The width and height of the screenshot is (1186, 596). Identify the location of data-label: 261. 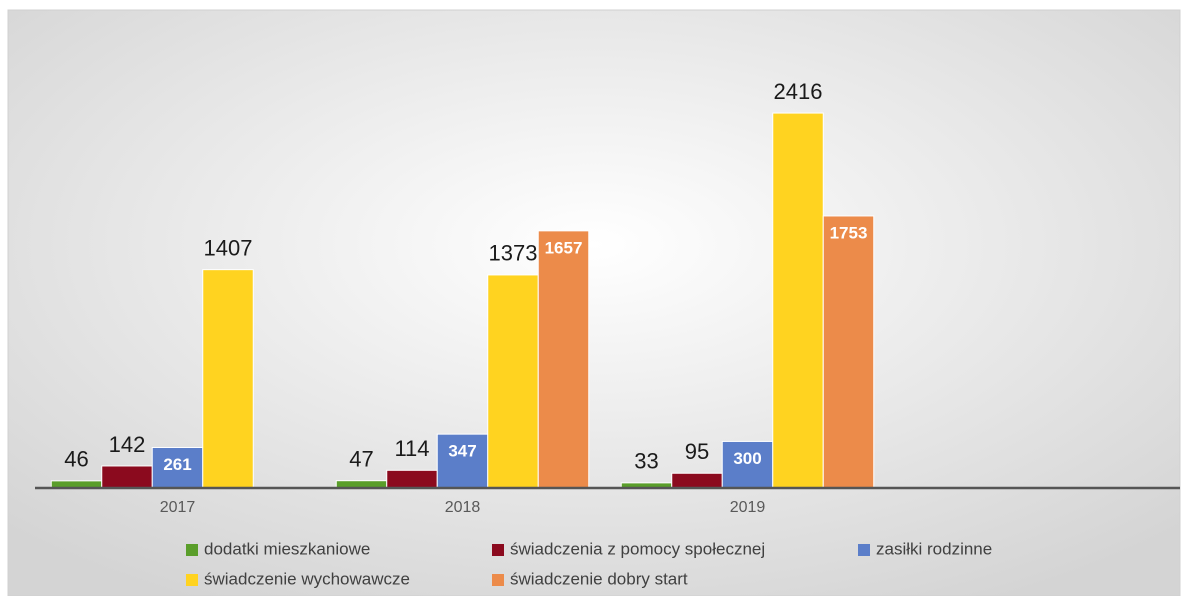
(177, 464).